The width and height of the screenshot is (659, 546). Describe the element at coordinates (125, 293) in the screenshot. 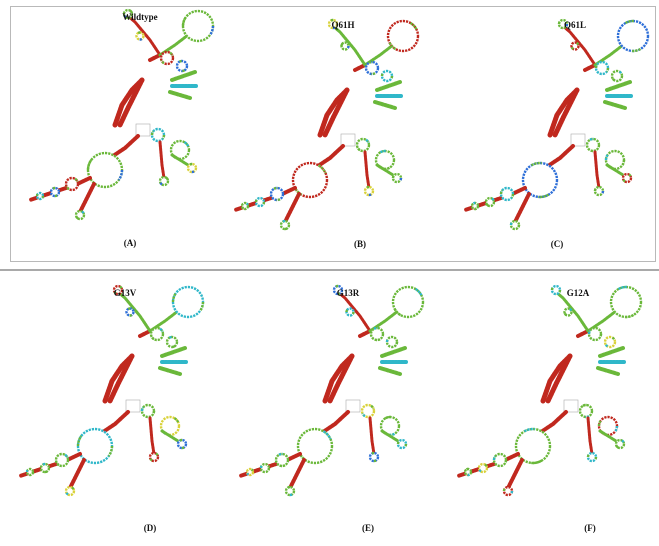

I see `panel-title: G13V` at that location.